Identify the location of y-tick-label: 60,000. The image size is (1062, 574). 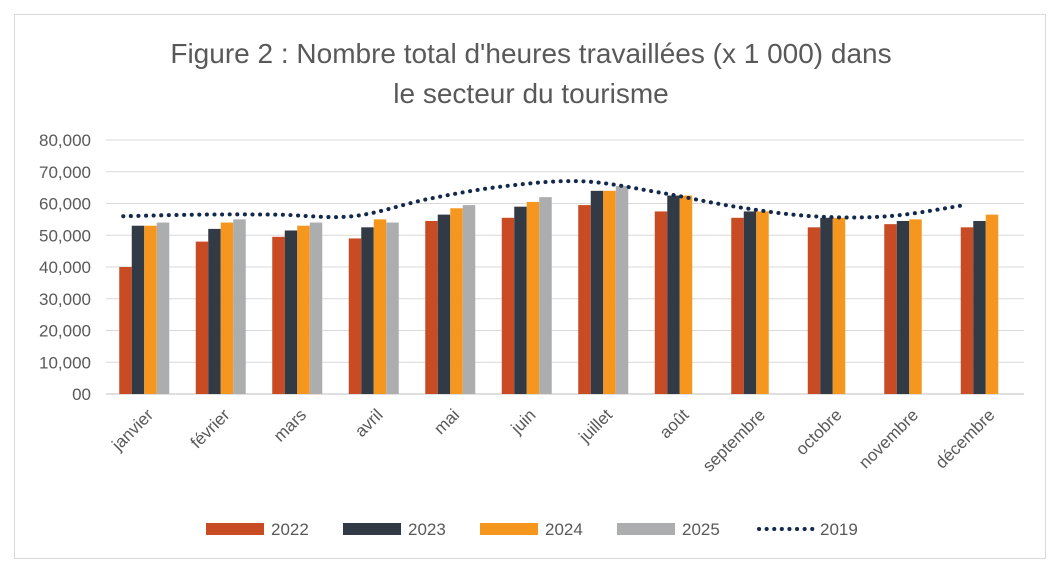
(65, 204).